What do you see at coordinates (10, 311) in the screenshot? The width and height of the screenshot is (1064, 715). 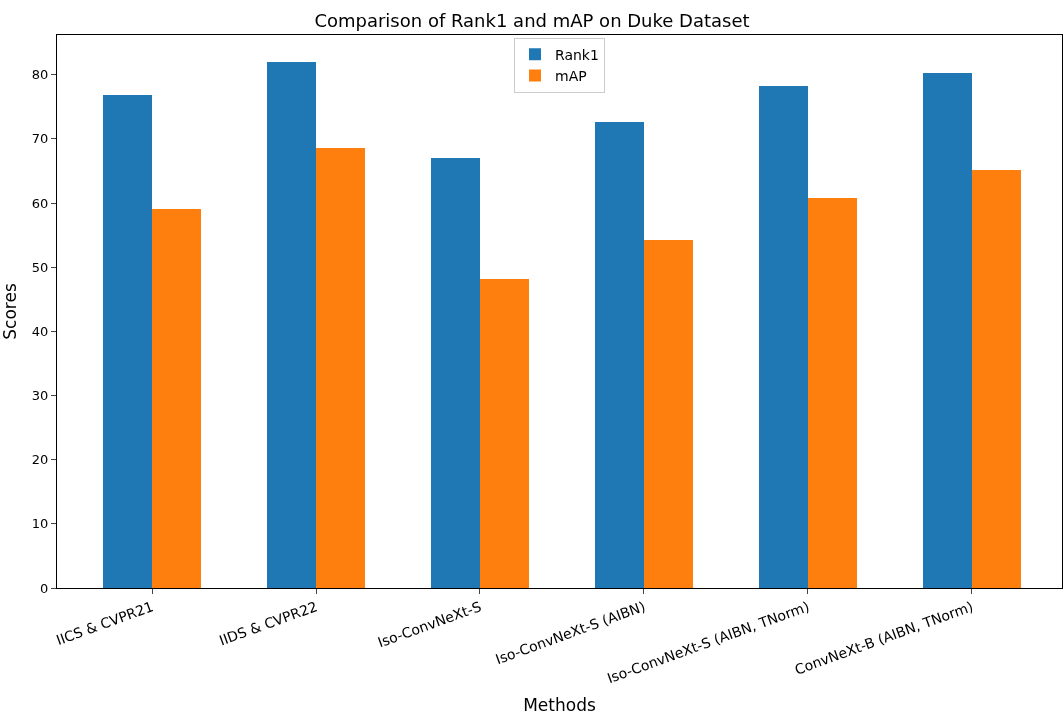 I see `y-axis-title: Scores` at bounding box center [10, 311].